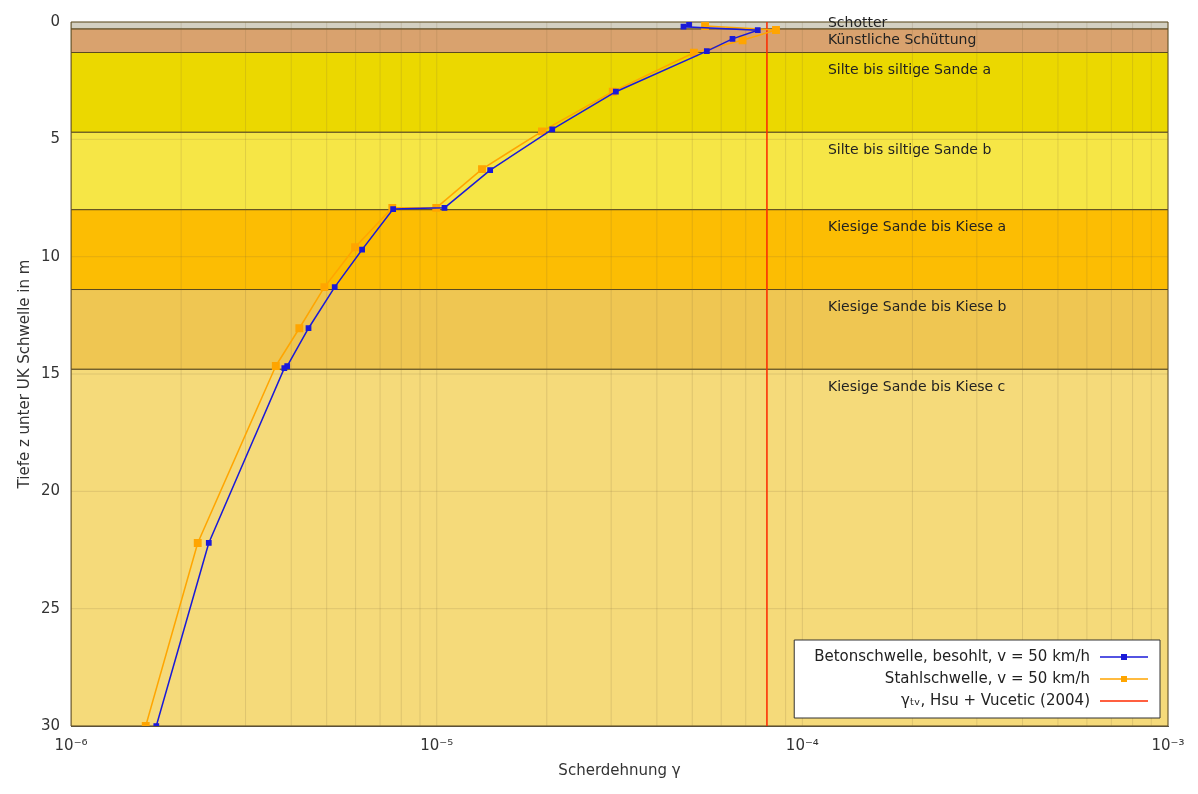  What do you see at coordinates (50, 372) in the screenshot?
I see `y-tick-label: 15` at bounding box center [50, 372].